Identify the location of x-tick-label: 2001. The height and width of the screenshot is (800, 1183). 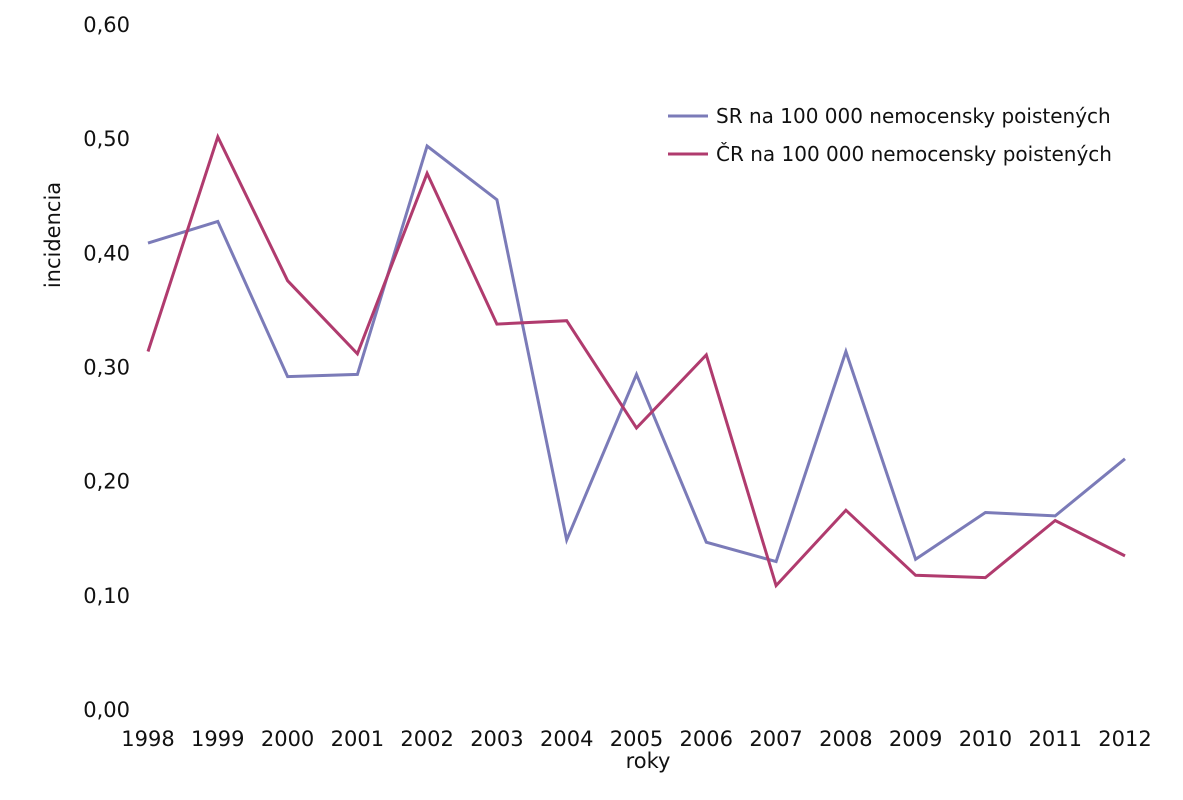
(357, 739).